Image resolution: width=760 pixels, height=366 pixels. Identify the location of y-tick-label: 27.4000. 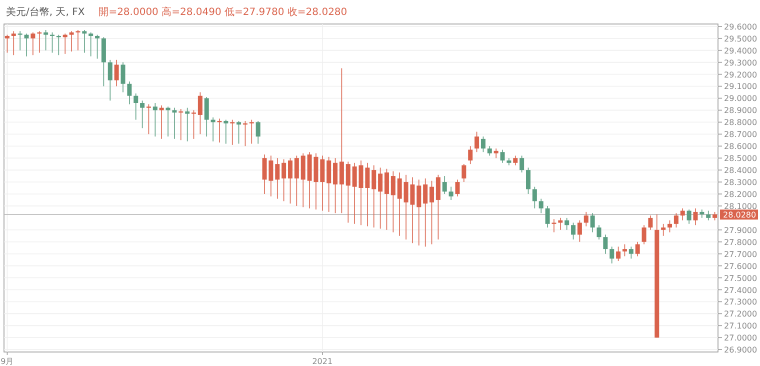
(741, 290).